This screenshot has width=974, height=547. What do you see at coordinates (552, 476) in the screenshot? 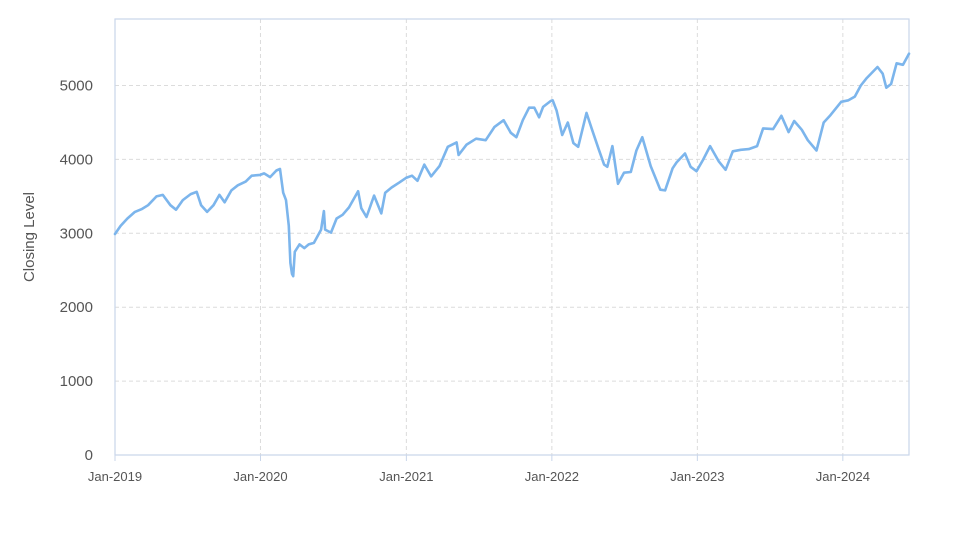
I see `x-tick-label: Jan-2022` at bounding box center [552, 476].